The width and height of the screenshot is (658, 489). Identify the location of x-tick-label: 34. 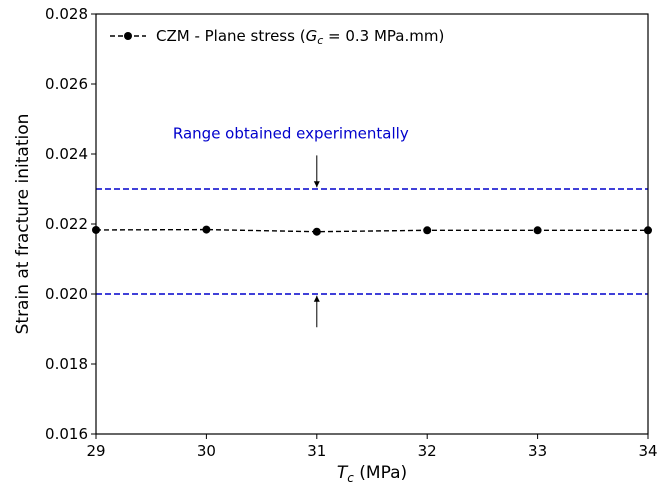
(647, 451).